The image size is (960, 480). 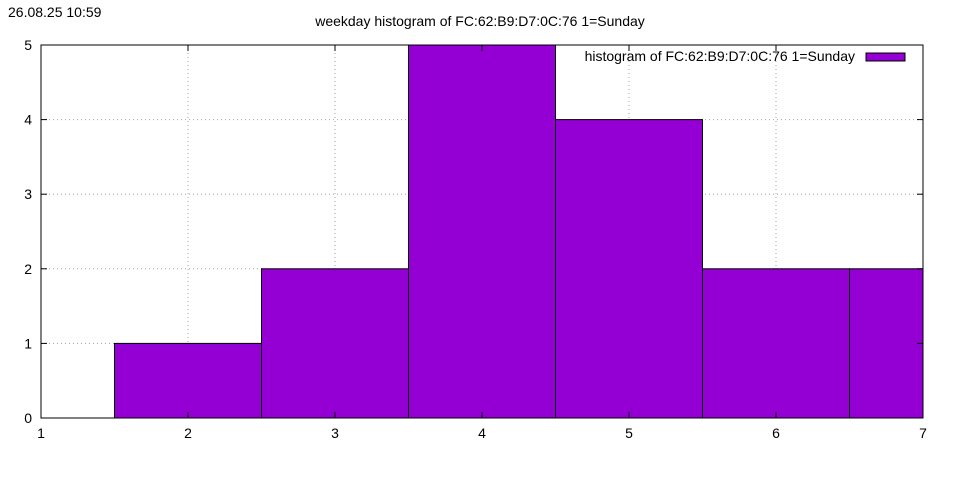 What do you see at coordinates (720, 56) in the screenshot?
I see `legend-label: histogram of FC:62:B9:D7:0C:76 1=Sunday` at bounding box center [720, 56].